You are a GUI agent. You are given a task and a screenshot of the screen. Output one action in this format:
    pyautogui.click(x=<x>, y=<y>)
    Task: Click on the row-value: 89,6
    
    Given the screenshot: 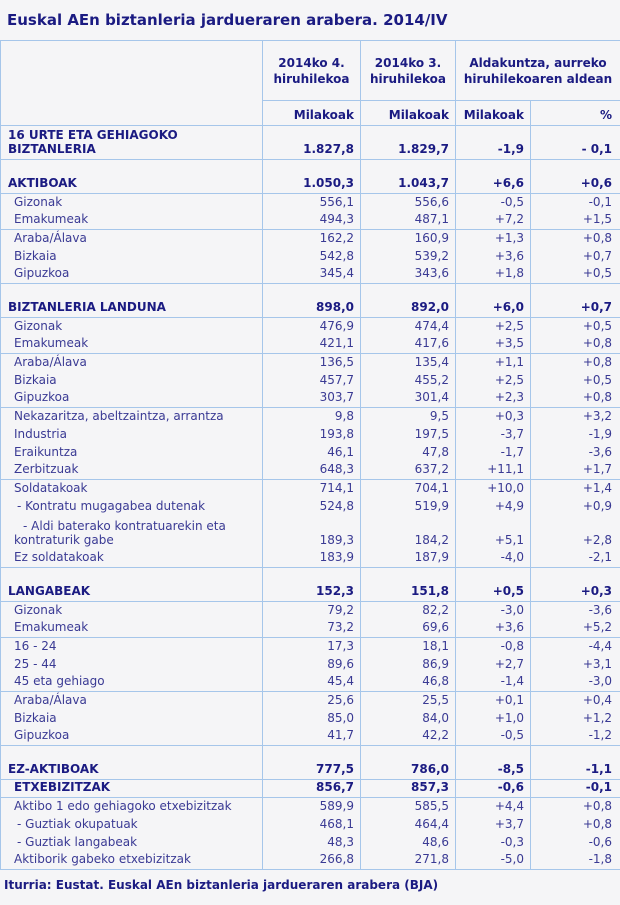 What is the action you would take?
    pyautogui.click(x=311, y=664)
    